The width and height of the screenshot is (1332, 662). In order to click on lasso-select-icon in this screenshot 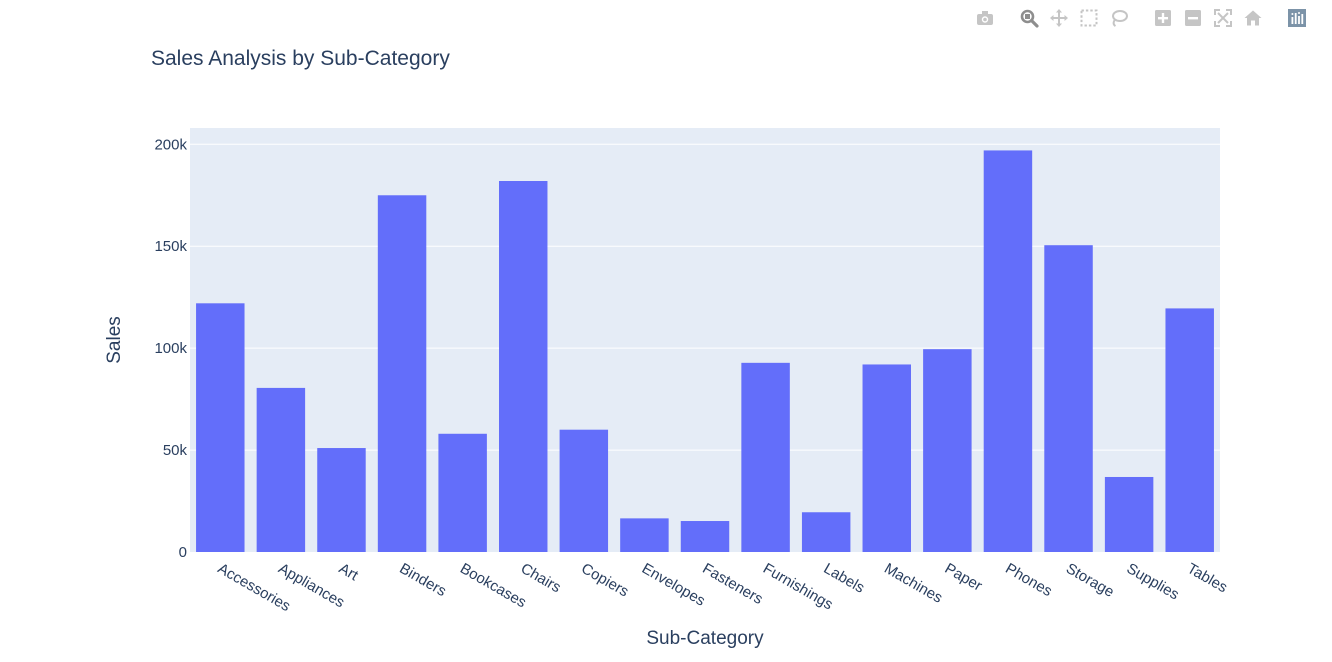, I will do `click(1120, 18)`.